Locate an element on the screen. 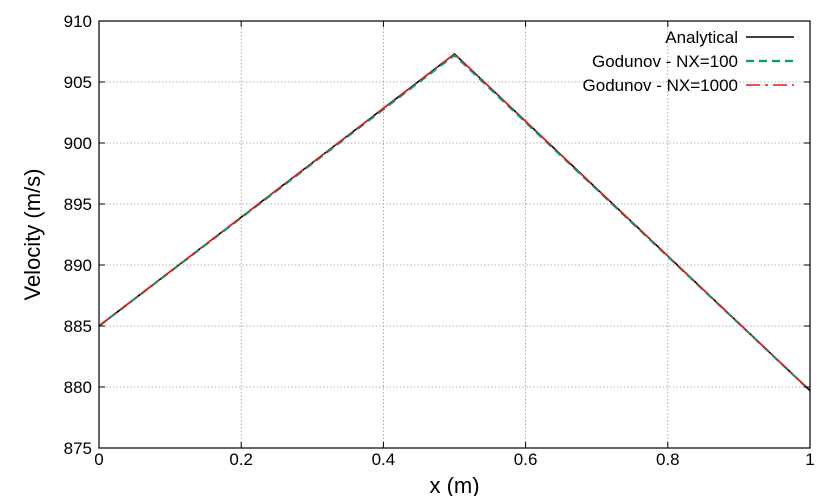 This screenshot has width=830, height=496. y-tick-label: 910 is located at coordinates (78, 21).